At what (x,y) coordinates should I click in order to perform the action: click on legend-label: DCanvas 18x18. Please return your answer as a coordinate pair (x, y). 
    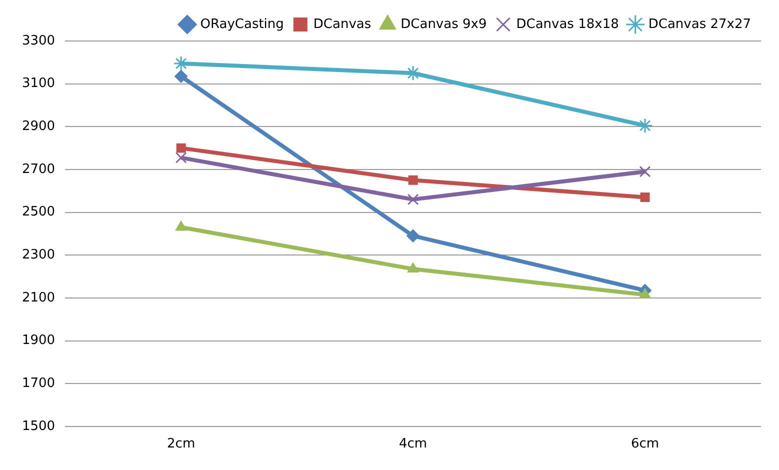
    Looking at the image, I should click on (567, 24).